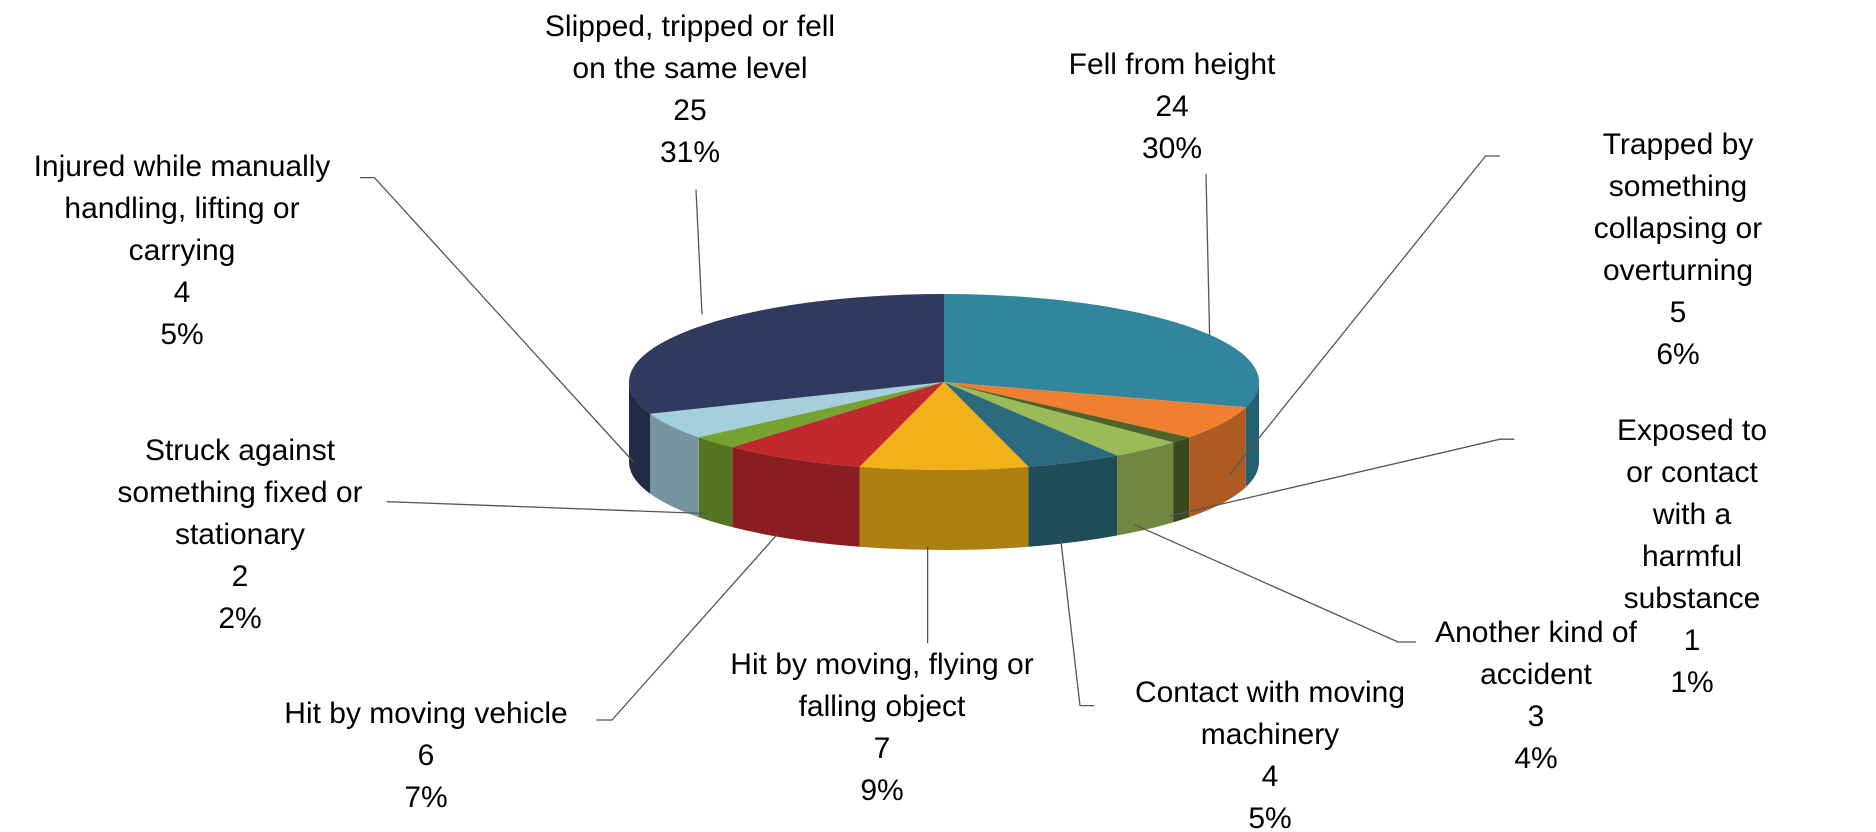 This screenshot has height=832, width=1876. I want to click on label-value: 5, so click(1678, 312).